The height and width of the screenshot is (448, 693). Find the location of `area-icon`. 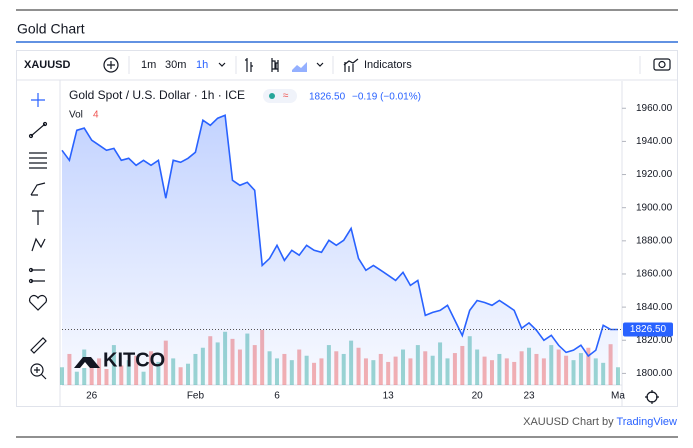

area-icon is located at coordinates (299, 67).